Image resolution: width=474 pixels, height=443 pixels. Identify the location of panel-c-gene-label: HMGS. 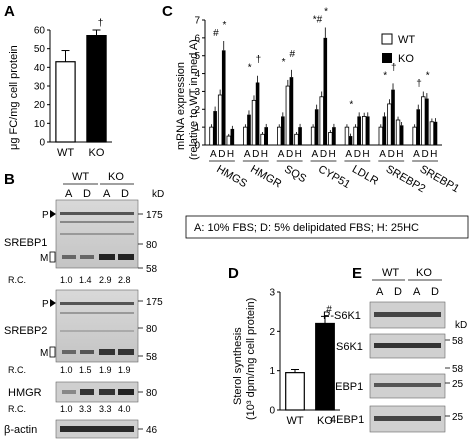
(231, 176).